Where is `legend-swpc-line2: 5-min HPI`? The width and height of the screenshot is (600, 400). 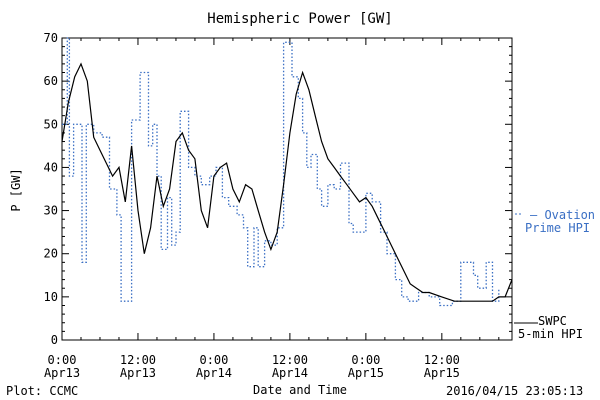
legend-swpc-line2: 5-min HPI is located at coordinates (551, 334).